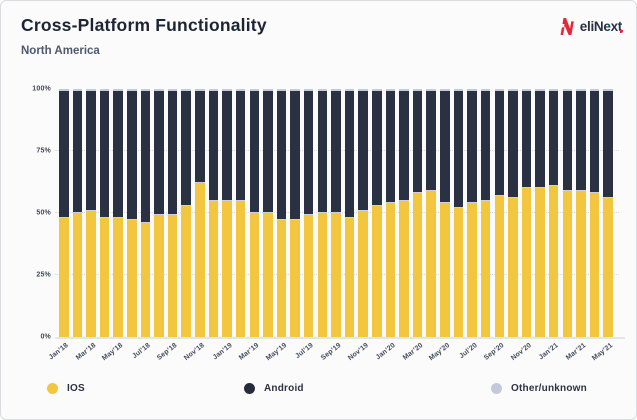  I want to click on x-axis-line, so click(340, 338).